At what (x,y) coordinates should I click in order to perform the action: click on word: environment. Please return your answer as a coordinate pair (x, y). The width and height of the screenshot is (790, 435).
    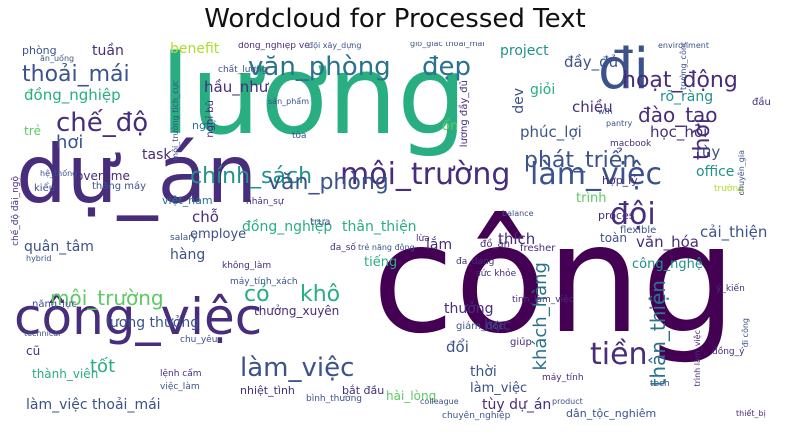
    Looking at the image, I should click on (683, 46).